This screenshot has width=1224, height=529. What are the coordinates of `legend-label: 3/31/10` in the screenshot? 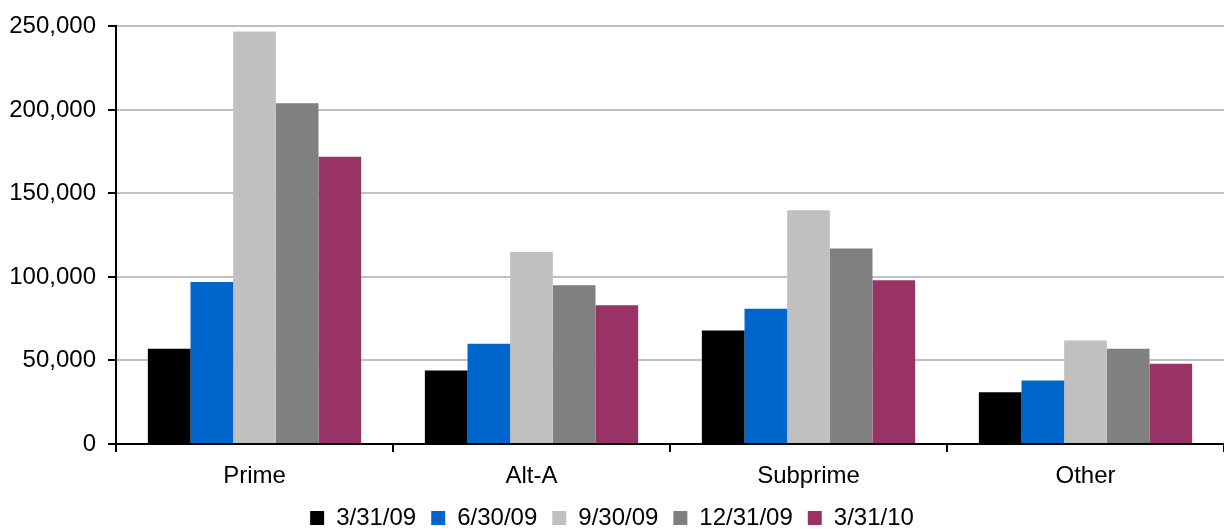 It's located at (873, 515).